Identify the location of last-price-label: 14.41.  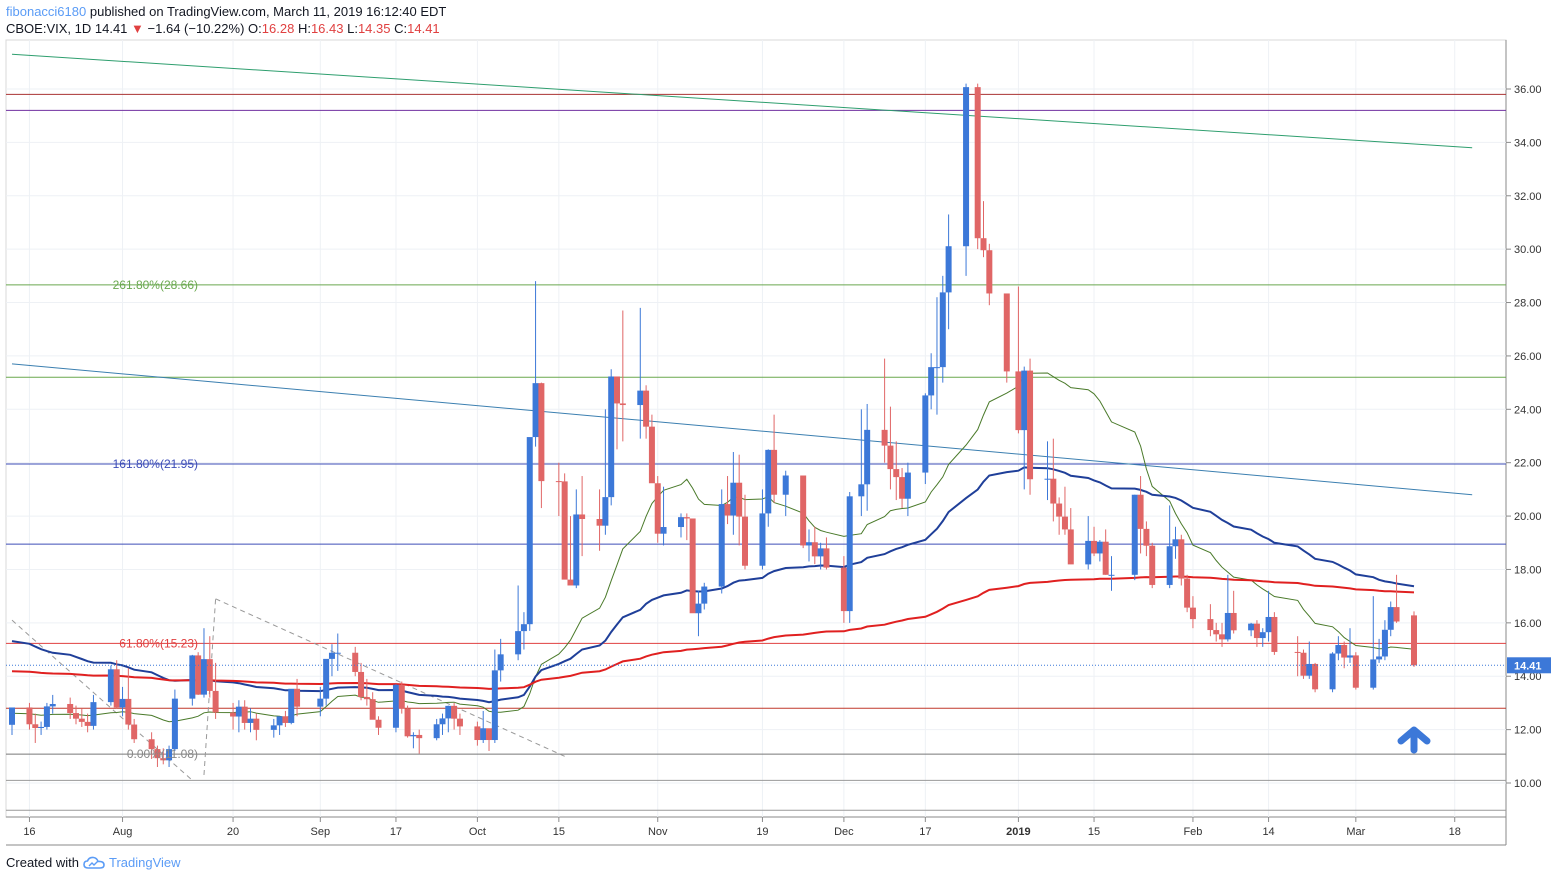
(1528, 666).